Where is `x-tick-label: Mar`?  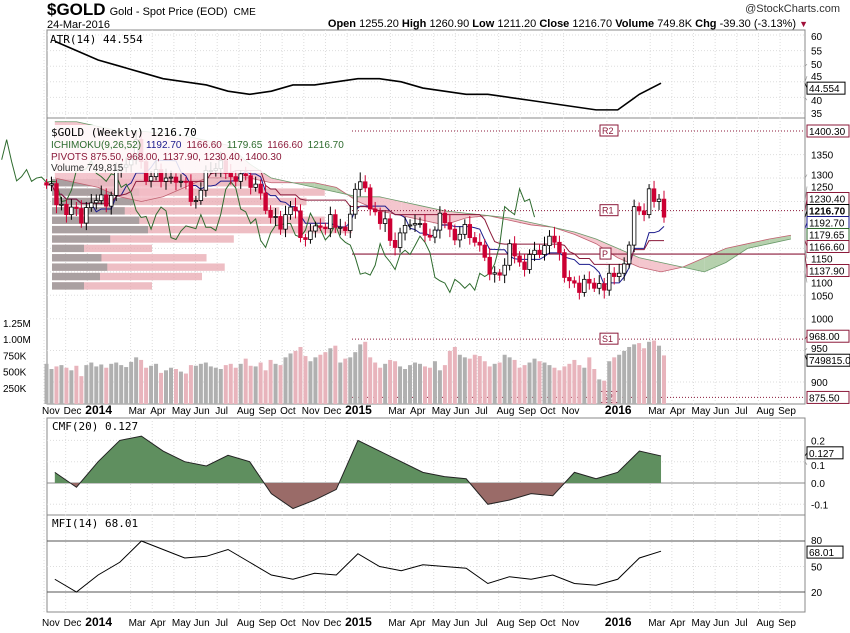 x-tick-label: Mar is located at coordinates (138, 411).